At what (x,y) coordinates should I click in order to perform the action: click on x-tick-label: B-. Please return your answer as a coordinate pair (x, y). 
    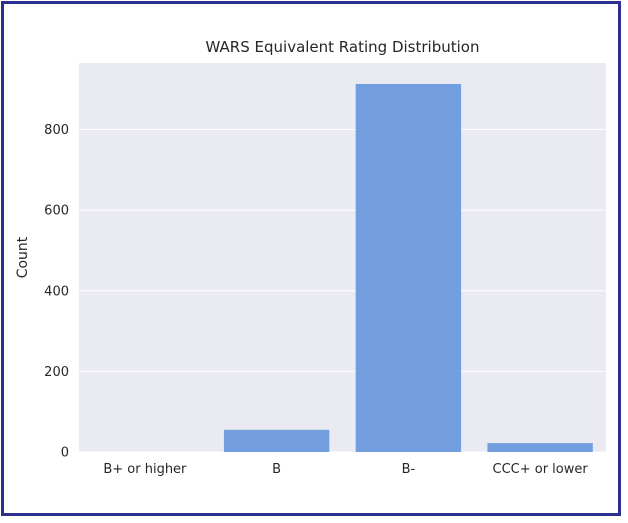
    Looking at the image, I should click on (409, 469).